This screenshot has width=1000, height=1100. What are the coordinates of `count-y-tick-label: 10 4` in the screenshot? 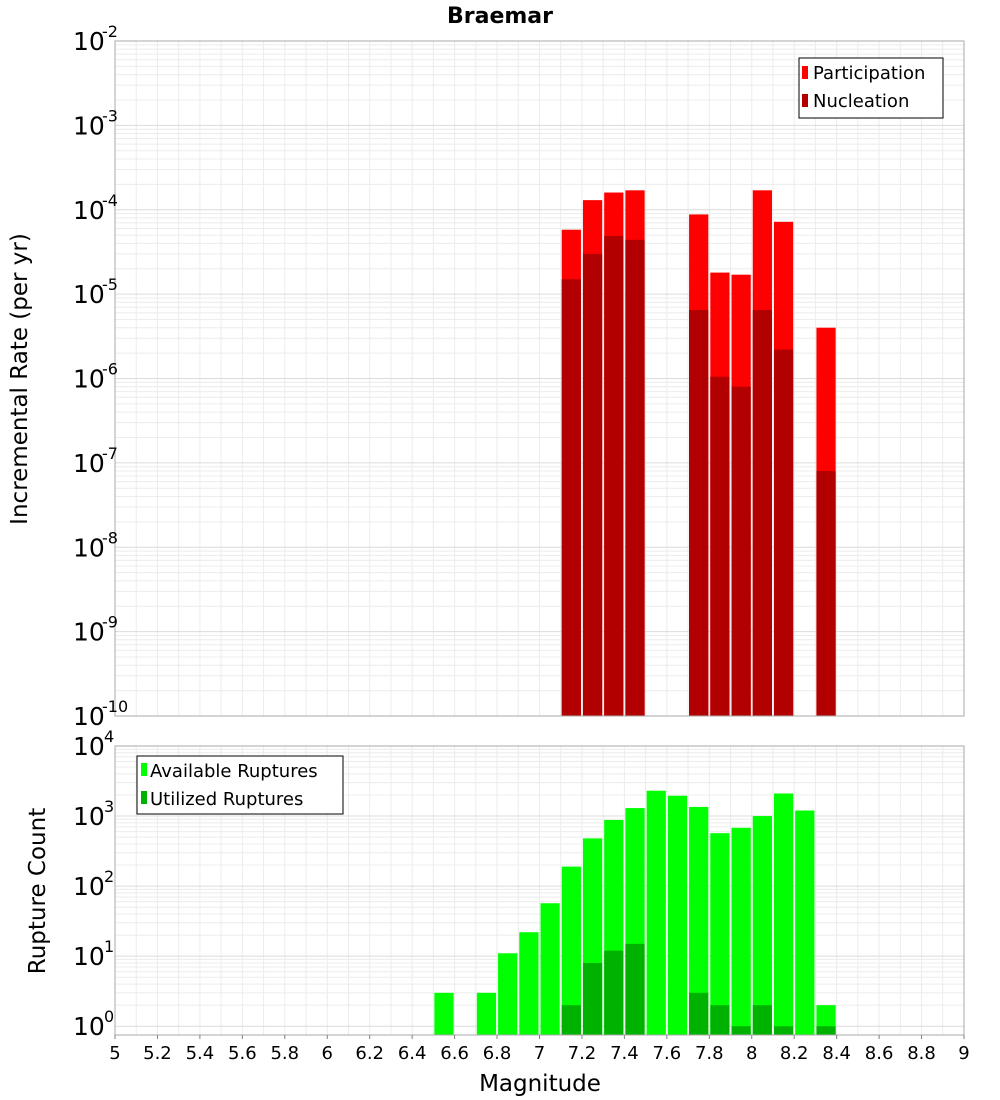 It's located at (93, 744).